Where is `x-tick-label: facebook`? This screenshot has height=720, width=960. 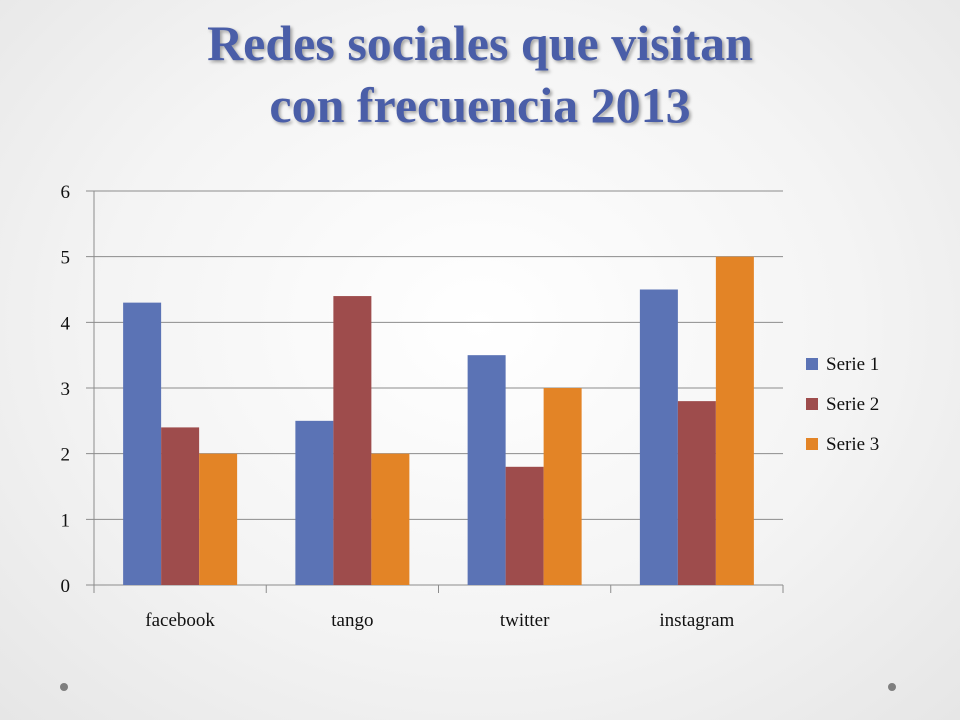 x-tick-label: facebook is located at coordinates (180, 620).